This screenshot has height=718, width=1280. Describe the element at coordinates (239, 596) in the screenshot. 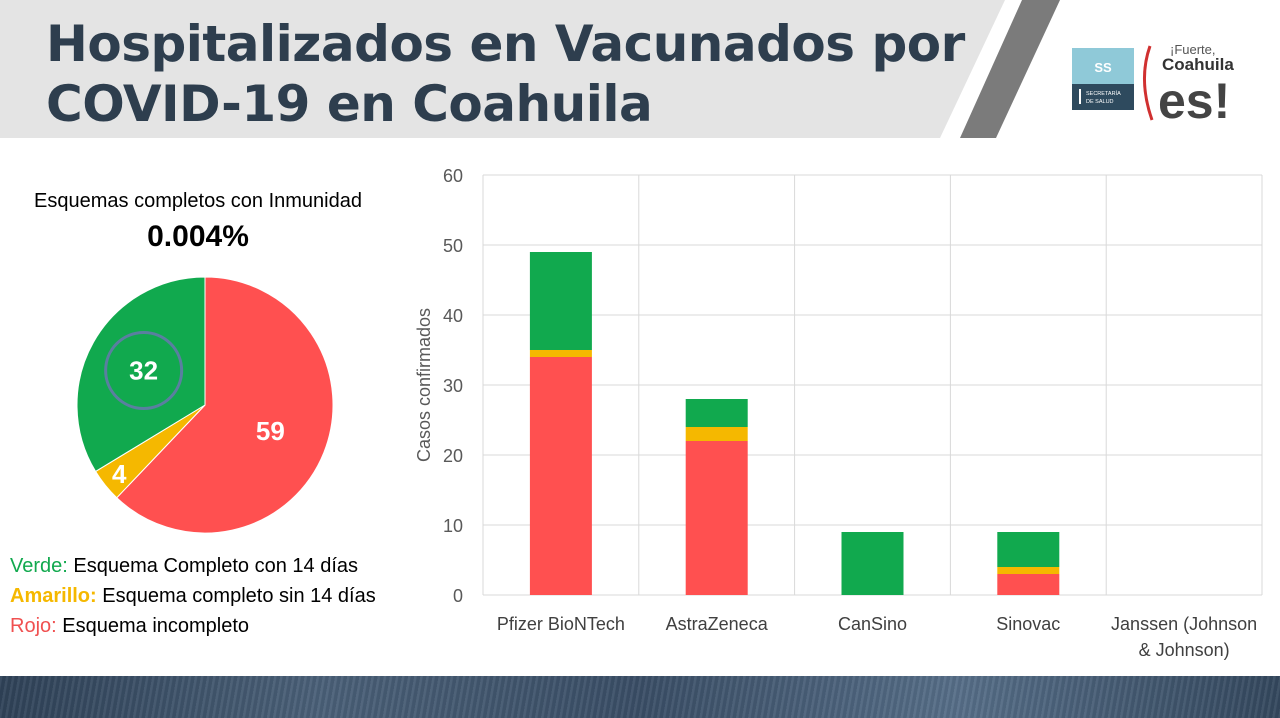

I see `legend-text-amarillo: Esquema completo sin 14 días` at that location.